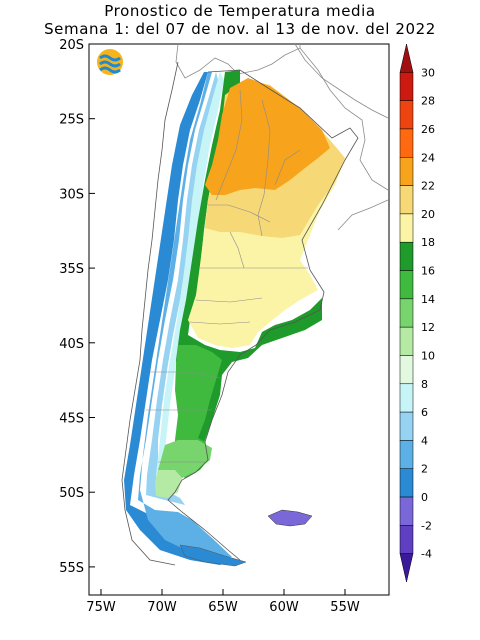 The height and width of the screenshot is (640, 480). Describe the element at coordinates (282, 137) in the screenshot. I see `country-borders` at that location.